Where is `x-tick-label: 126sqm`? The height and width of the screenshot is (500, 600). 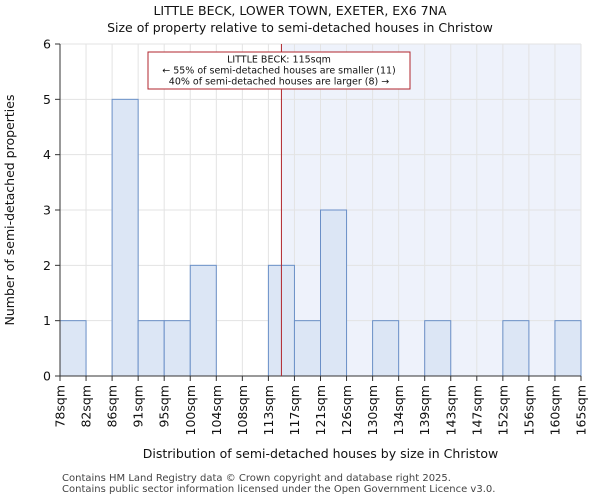 x-tick-label: 126sqm is located at coordinates (346, 410).